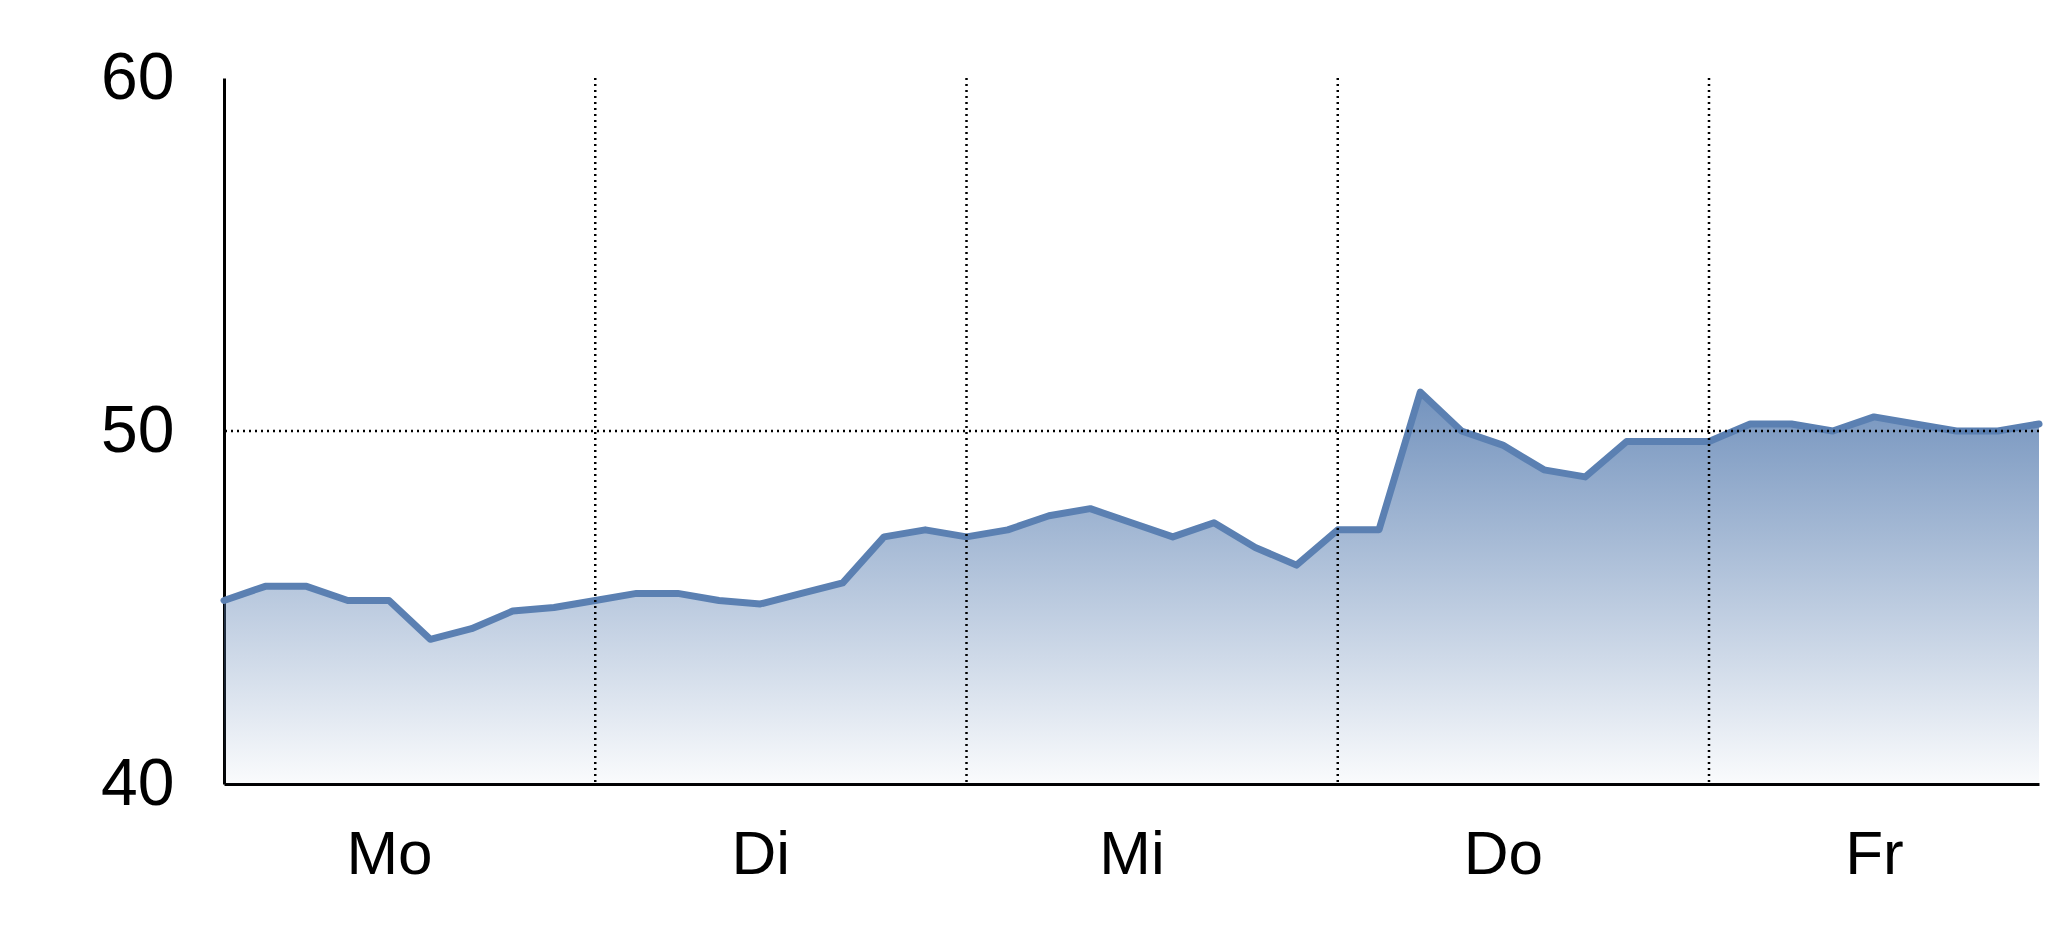 The height and width of the screenshot is (937, 2048). I want to click on x-tick-label: Fr, so click(1874, 852).